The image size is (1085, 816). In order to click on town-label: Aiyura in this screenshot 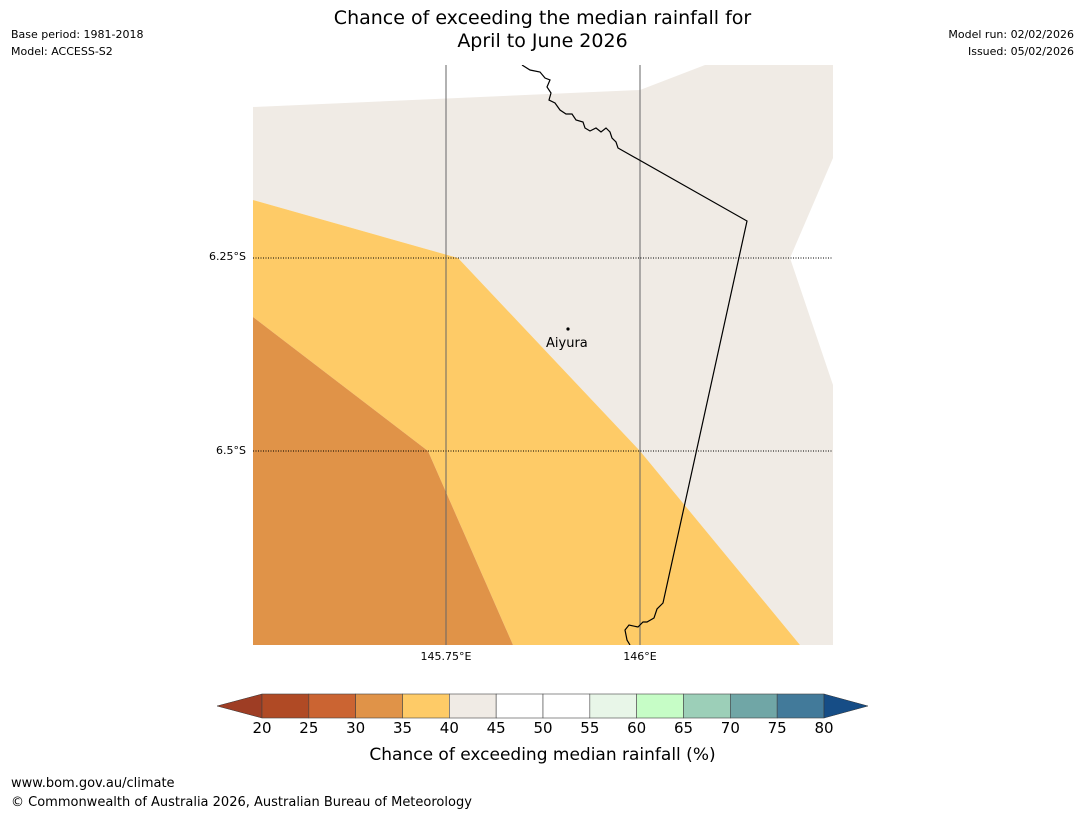, I will do `click(567, 343)`.